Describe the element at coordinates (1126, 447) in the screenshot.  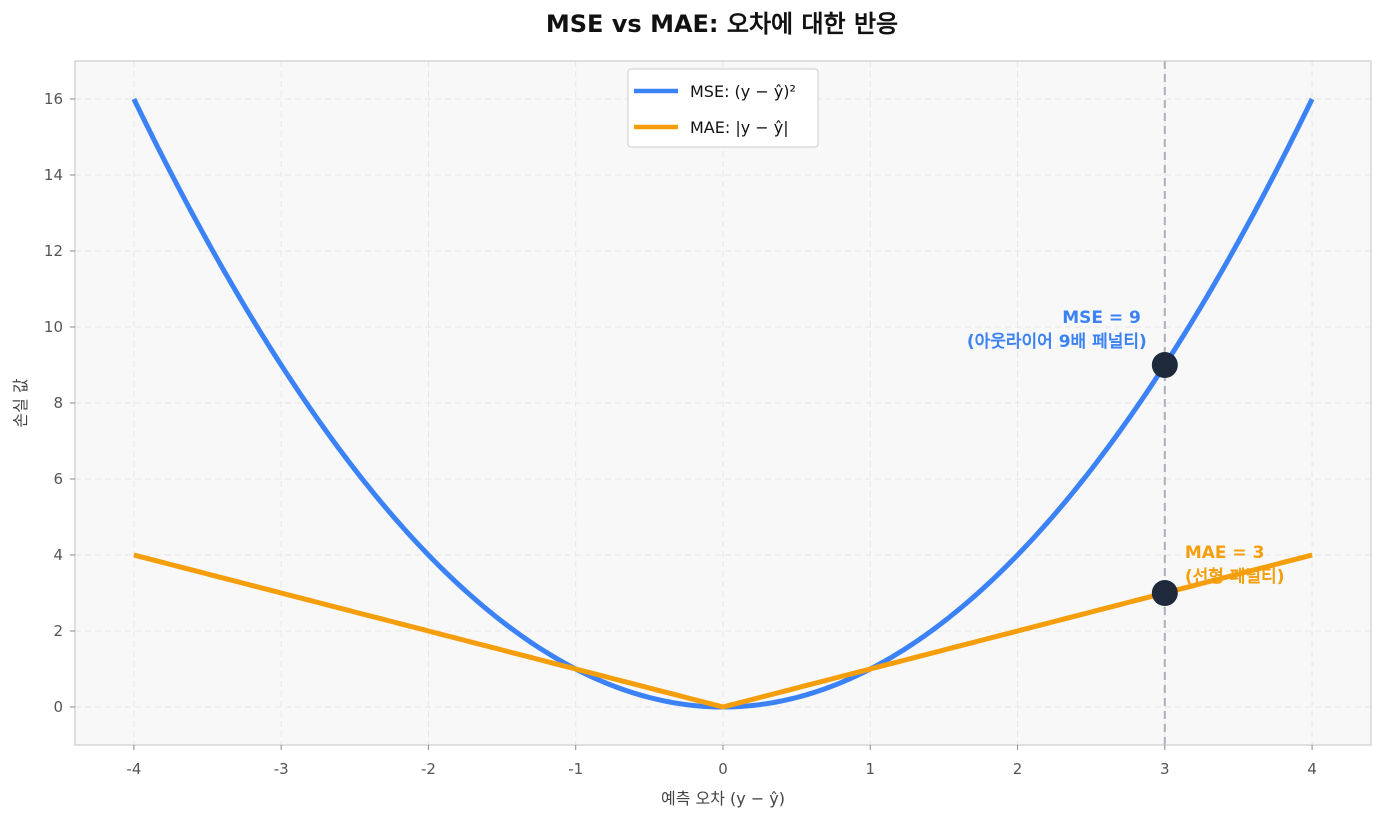
I see `annotation-layer: MSE = 9 (아웃라이어 9배 페널티) MAE = 3 (선형 페널티)` at that location.